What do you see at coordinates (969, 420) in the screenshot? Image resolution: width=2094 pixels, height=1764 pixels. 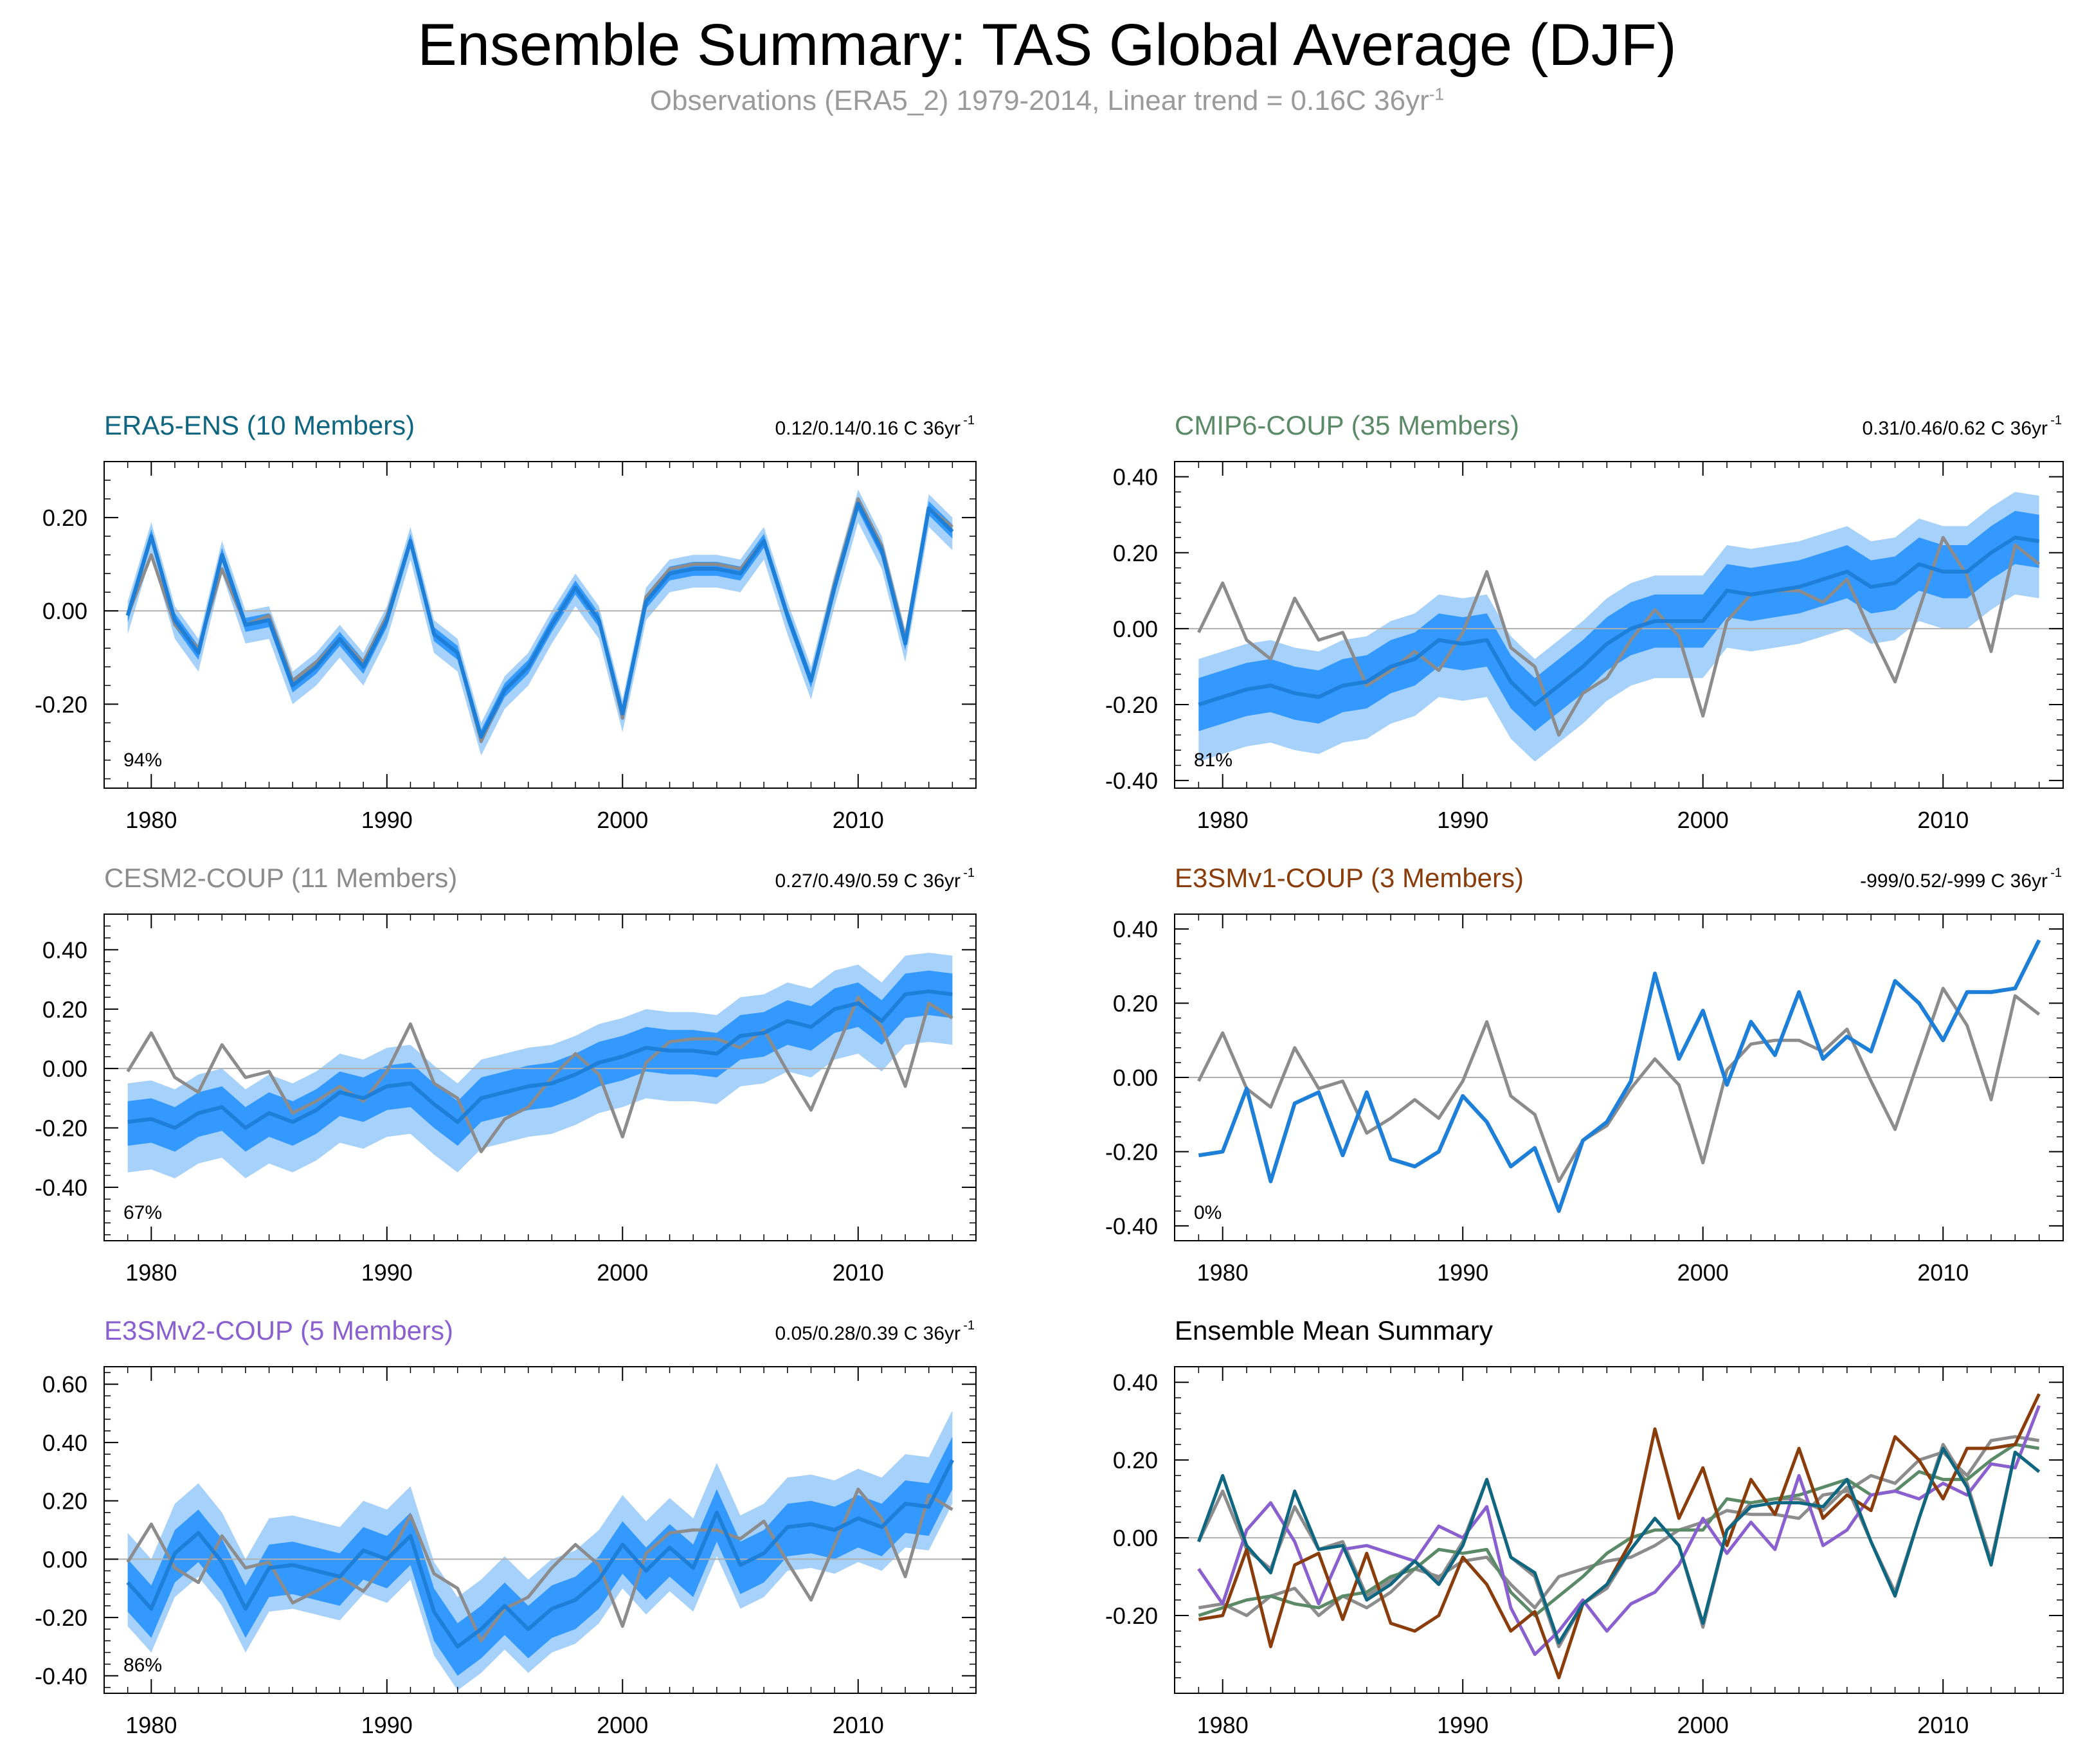 I see `trend-superscript-era5: -1` at bounding box center [969, 420].